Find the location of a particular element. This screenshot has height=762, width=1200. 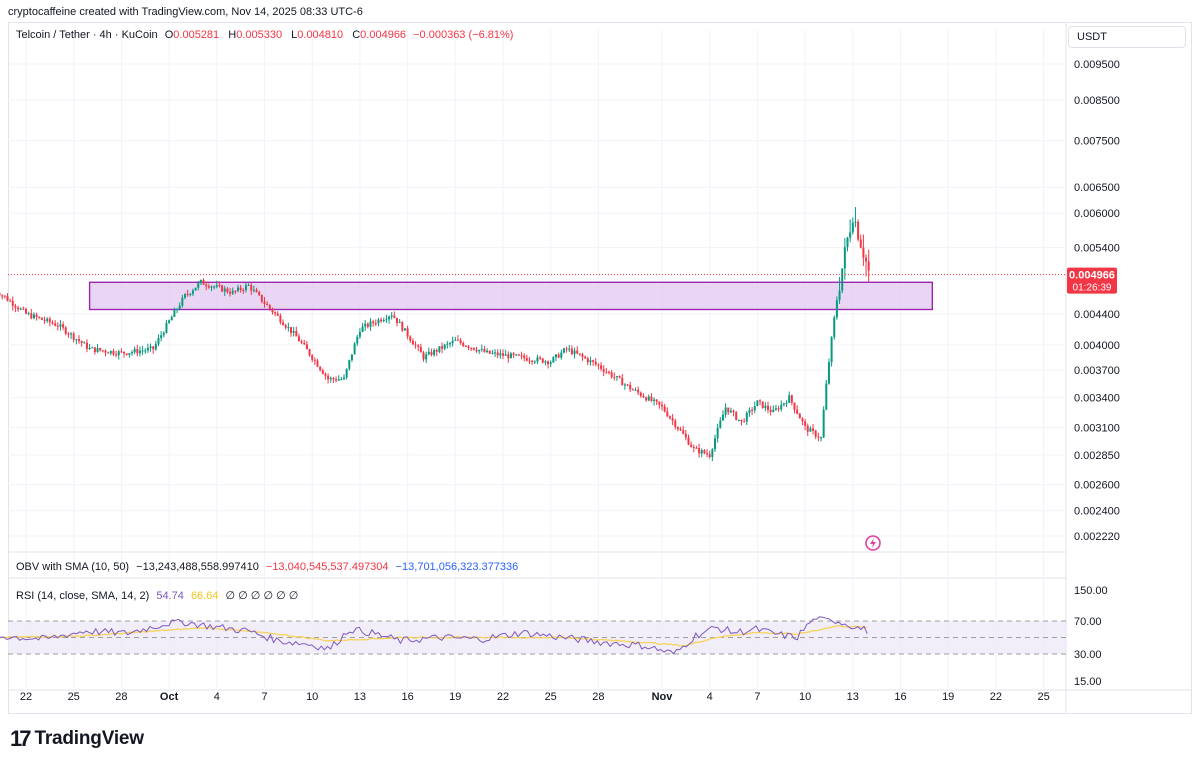

rsi-tick-label: 150.00 is located at coordinates (1091, 591).